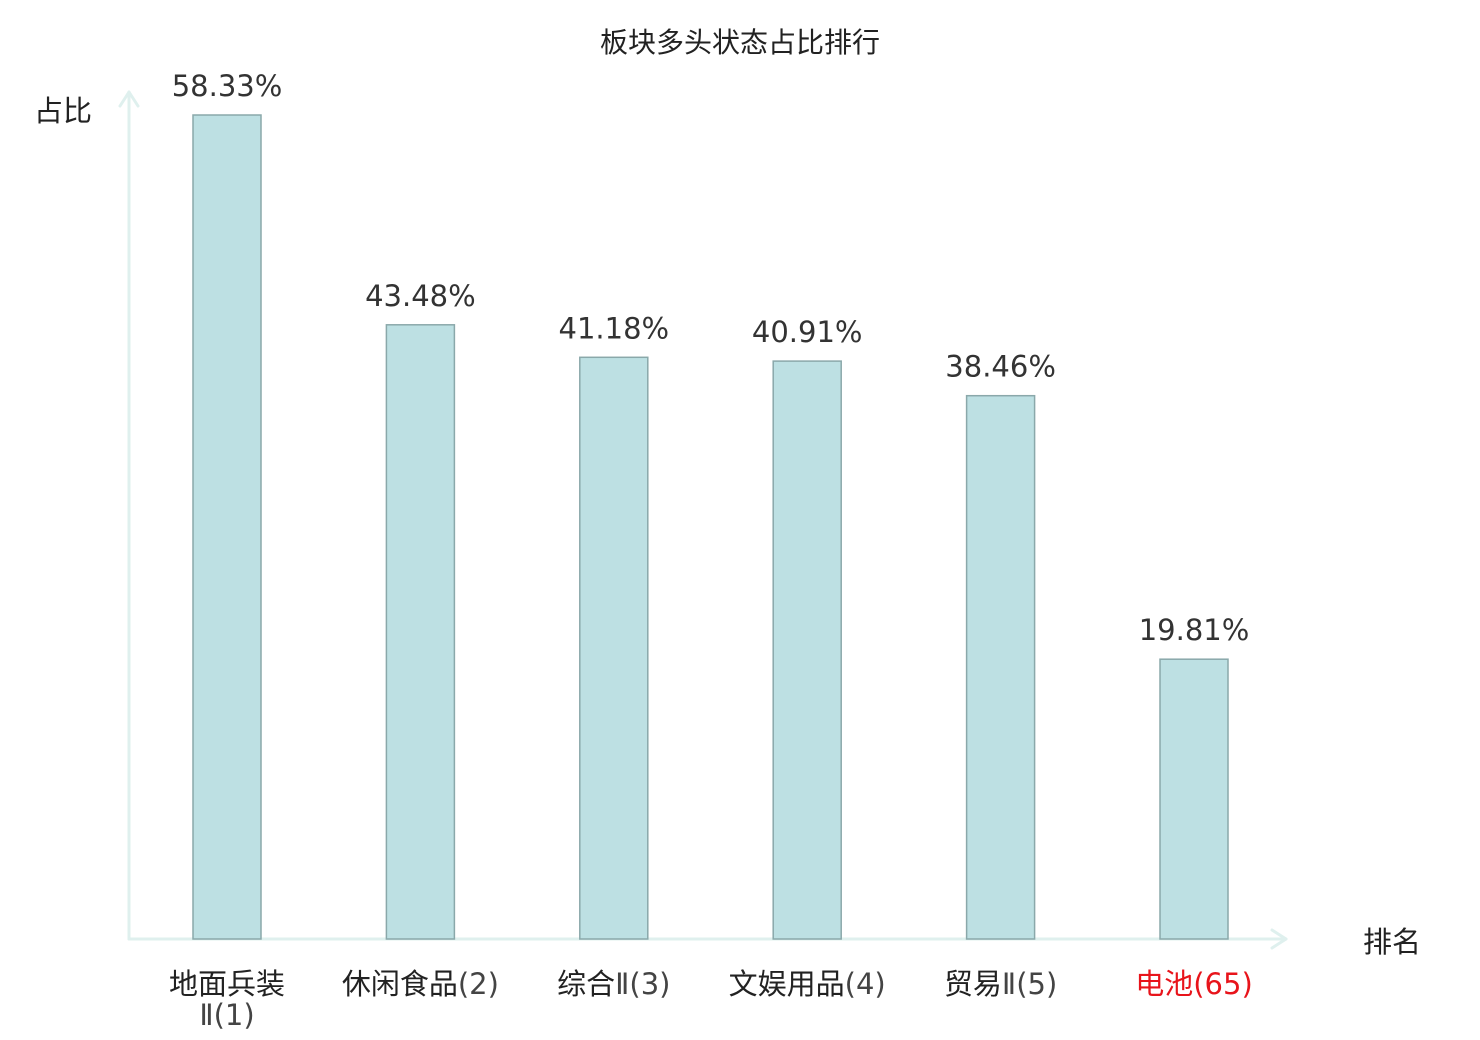  What do you see at coordinates (1279, 939) in the screenshot?
I see `x-axis-arrow` at bounding box center [1279, 939].